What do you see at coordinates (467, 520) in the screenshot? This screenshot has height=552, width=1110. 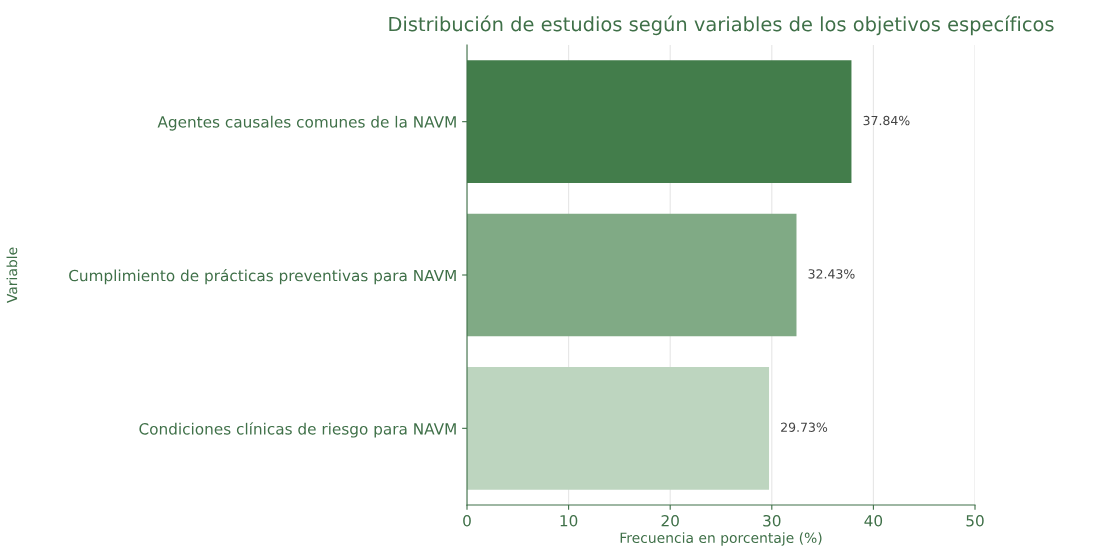 I see `x-tick-label: 0` at bounding box center [467, 520].